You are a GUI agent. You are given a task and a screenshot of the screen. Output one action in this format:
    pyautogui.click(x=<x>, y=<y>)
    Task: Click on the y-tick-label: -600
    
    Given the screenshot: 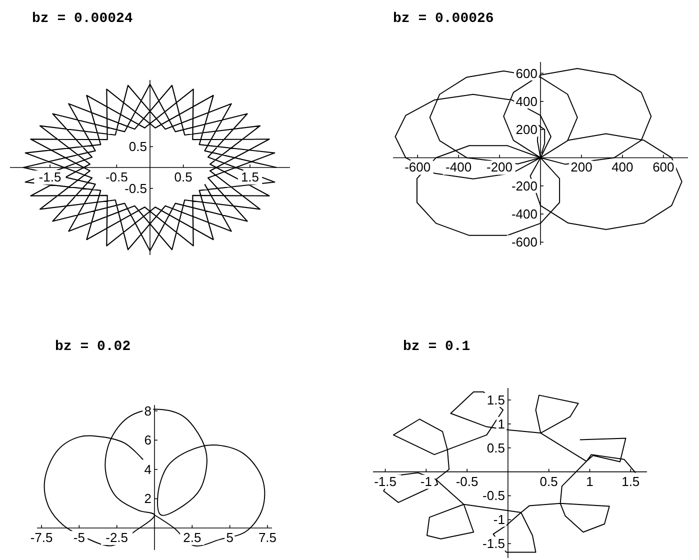 What is the action you would take?
    pyautogui.click(x=524, y=242)
    